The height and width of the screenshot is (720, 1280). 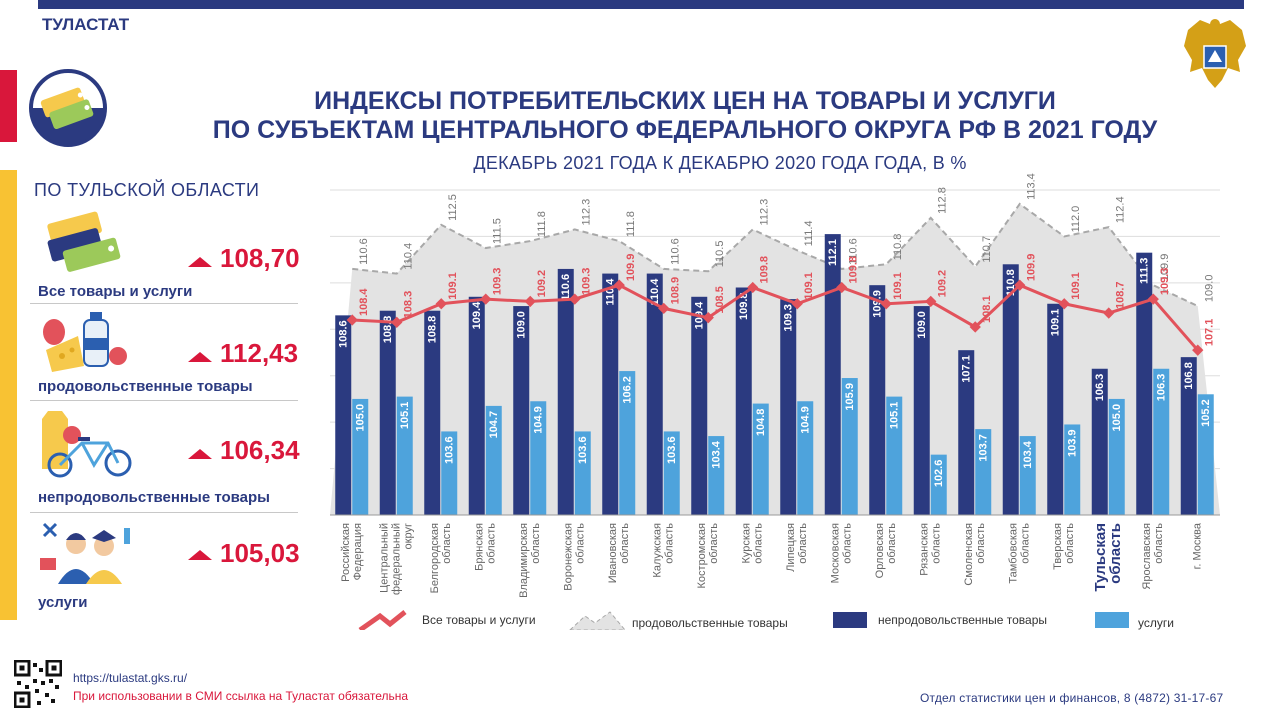 I want to click on divider, so click(x=164, y=400).